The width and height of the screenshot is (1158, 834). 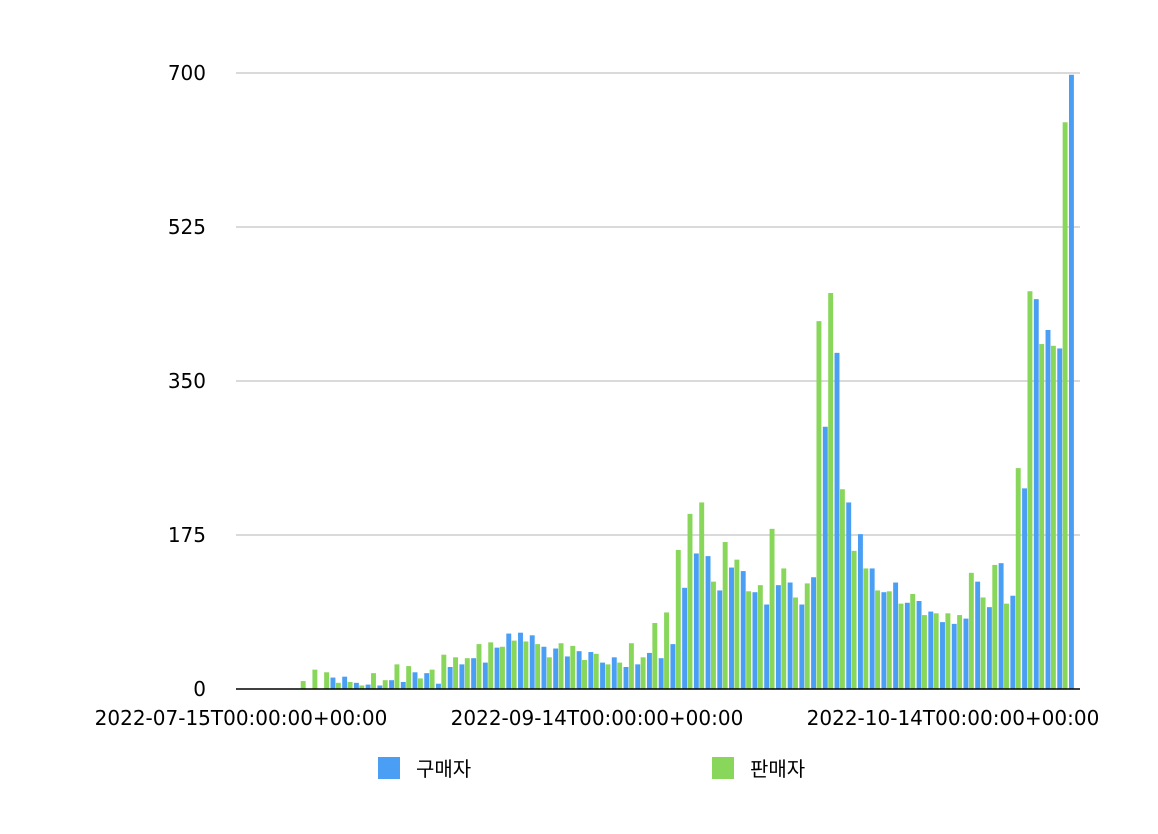 What do you see at coordinates (443, 769) in the screenshot?
I see `legend-label: 구매자` at bounding box center [443, 769].